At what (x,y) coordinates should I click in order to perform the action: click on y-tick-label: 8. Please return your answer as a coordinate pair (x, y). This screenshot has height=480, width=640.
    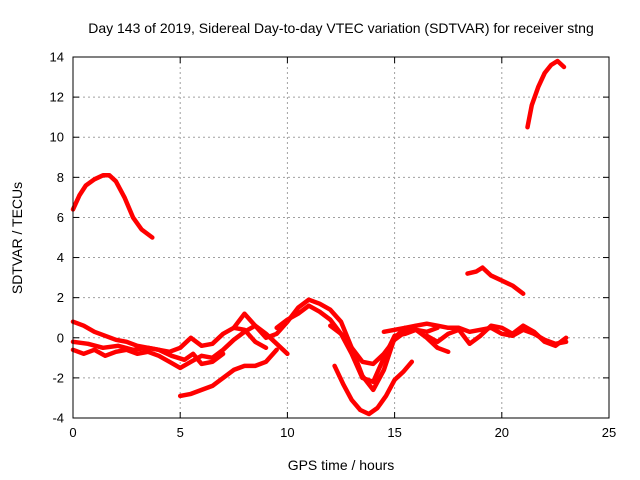
    Looking at the image, I should click on (60, 177).